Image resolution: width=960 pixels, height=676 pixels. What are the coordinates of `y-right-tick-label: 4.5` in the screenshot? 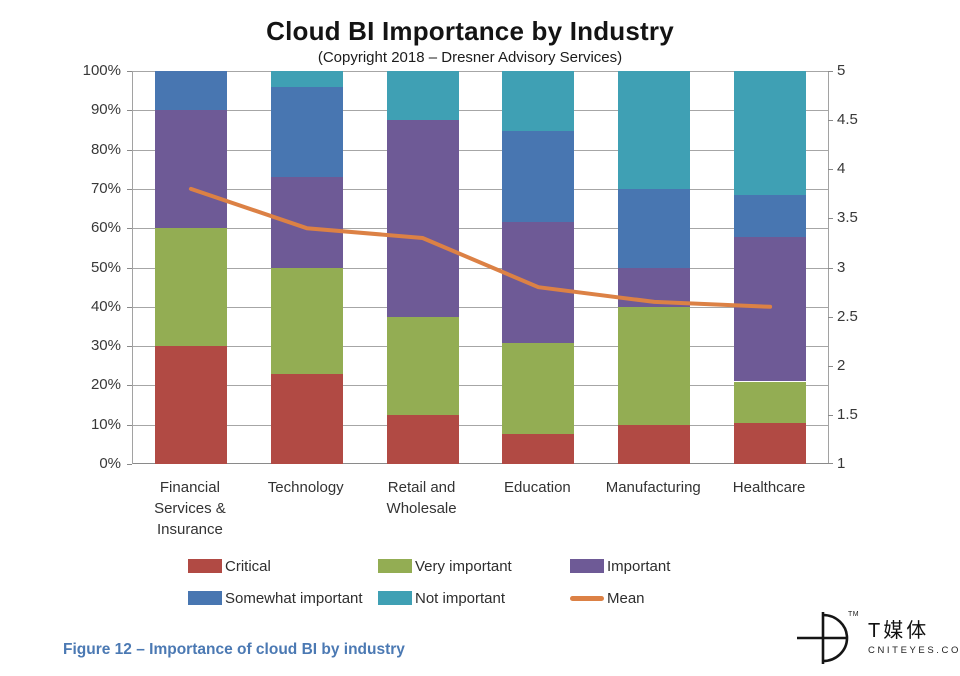 It's located at (847, 120).